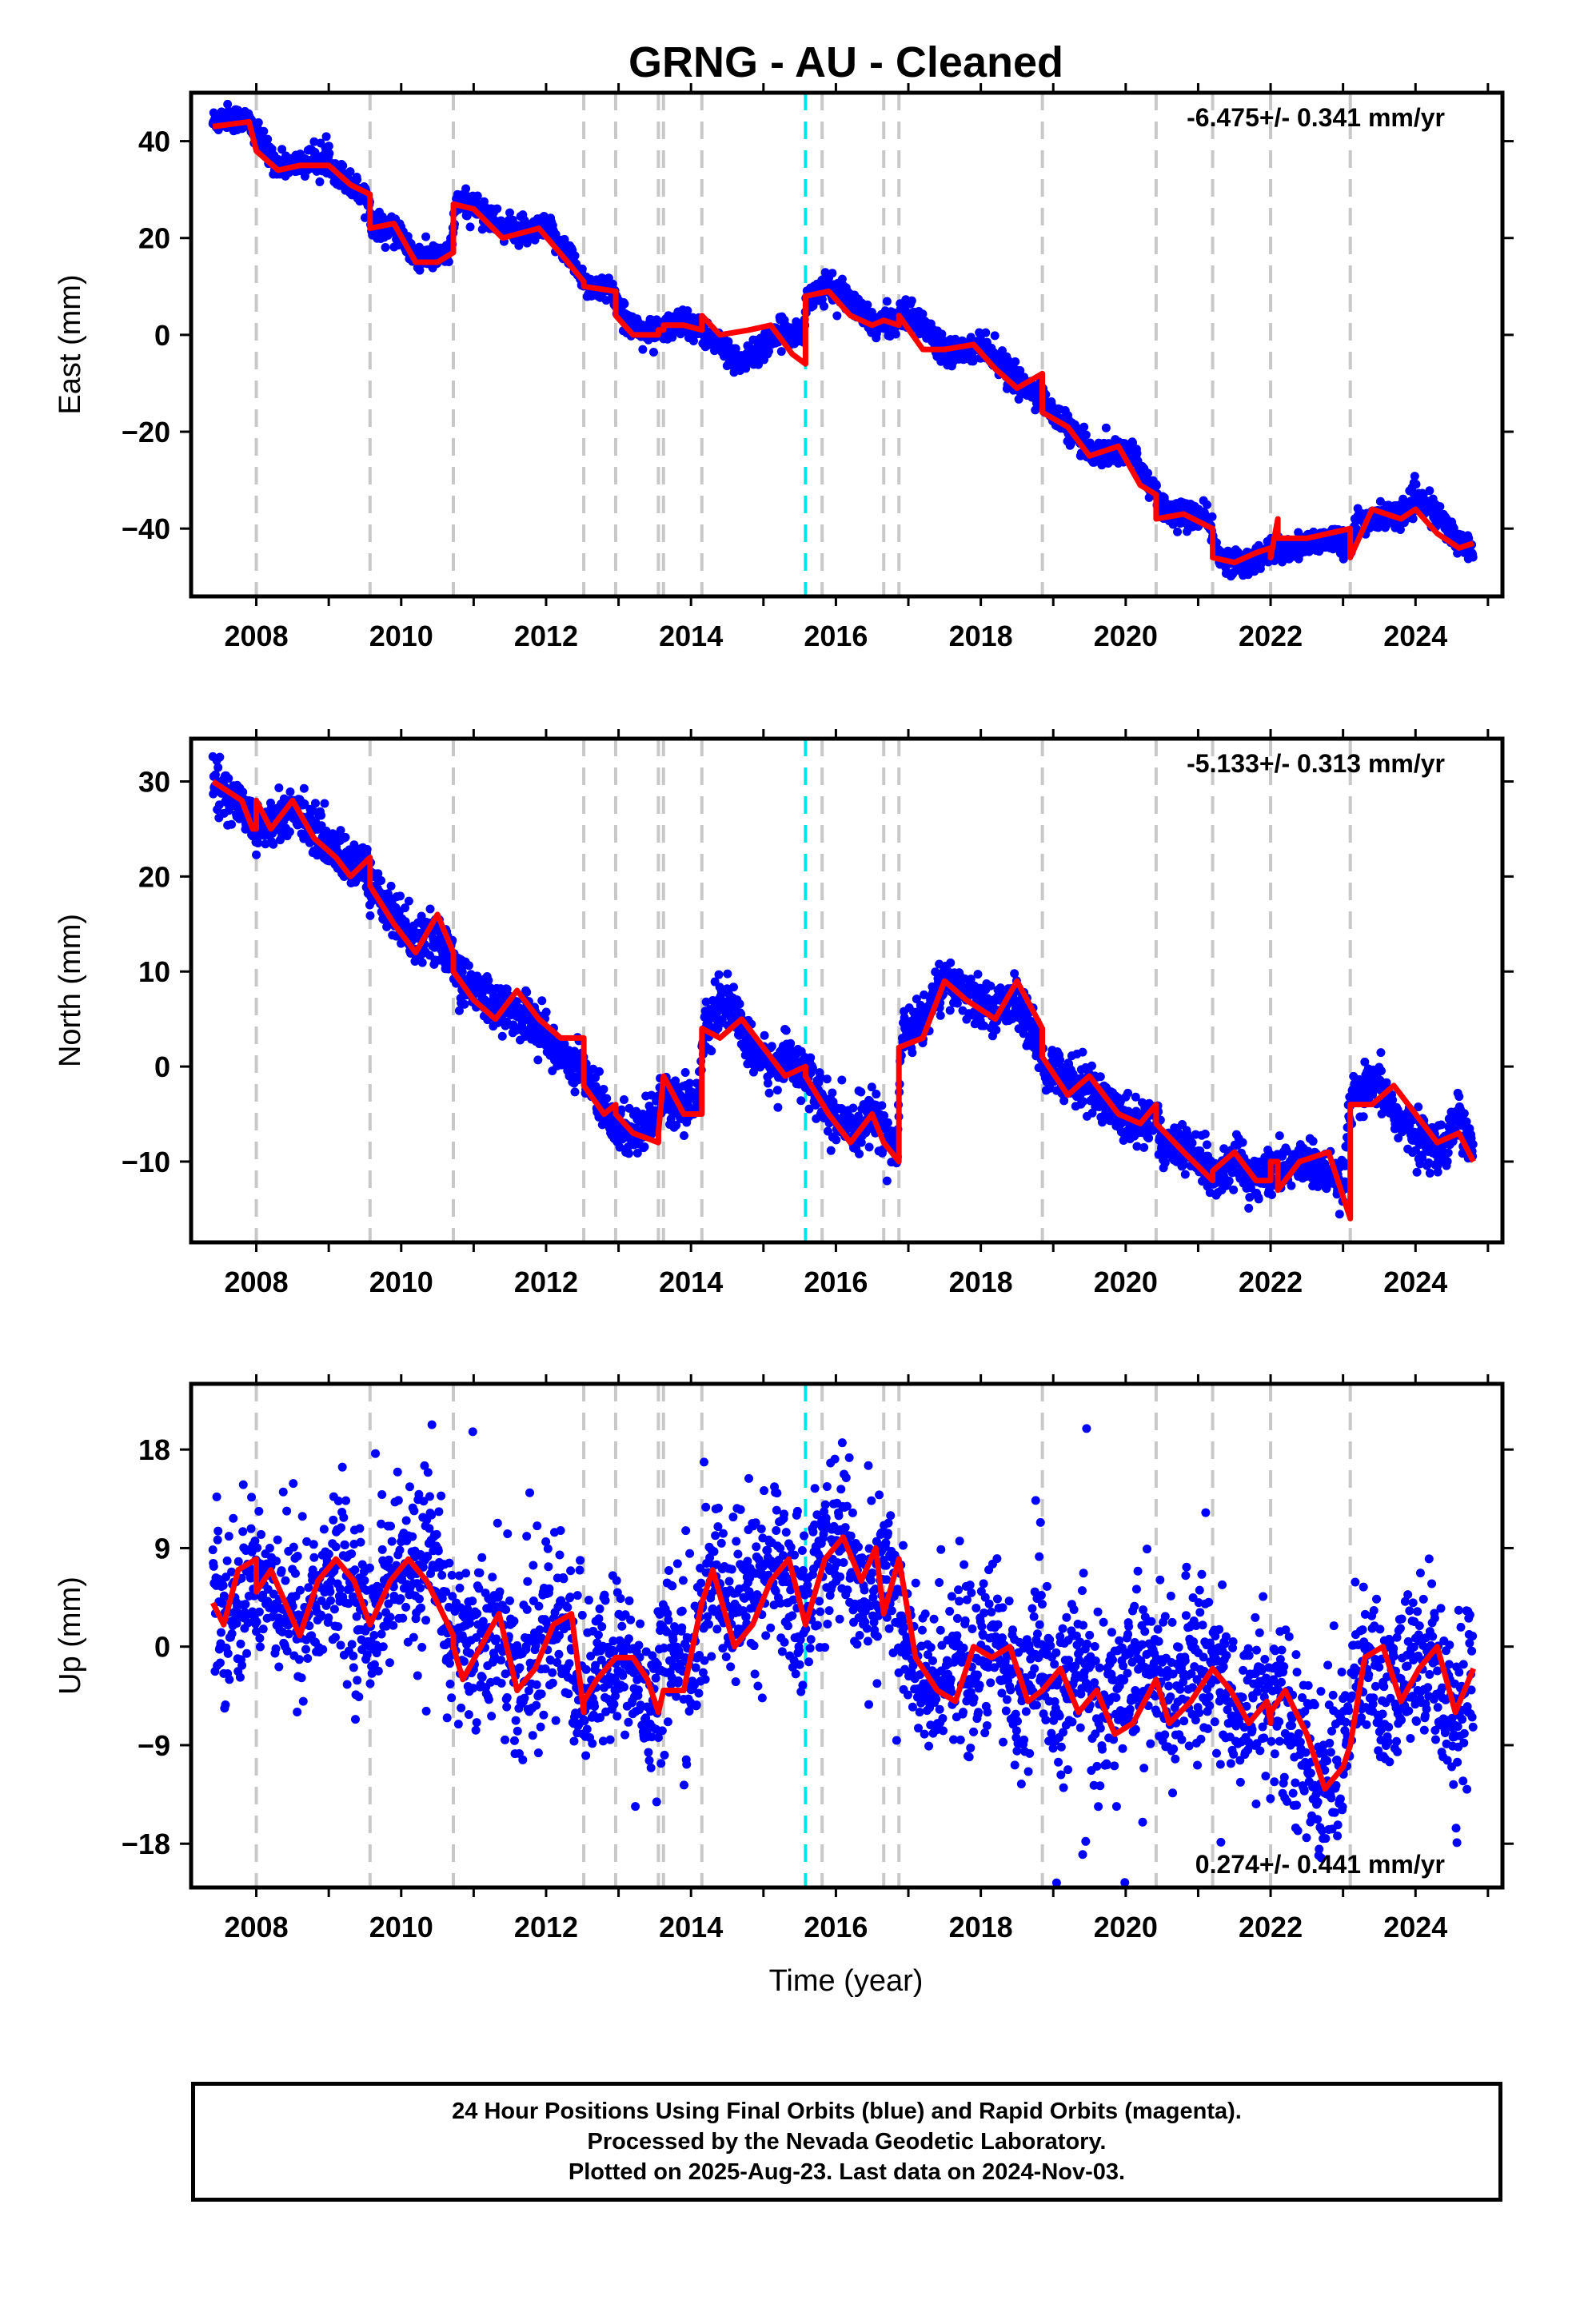  Describe the element at coordinates (1415, 636) in the screenshot. I see `x-tick-label: 2024` at that location.